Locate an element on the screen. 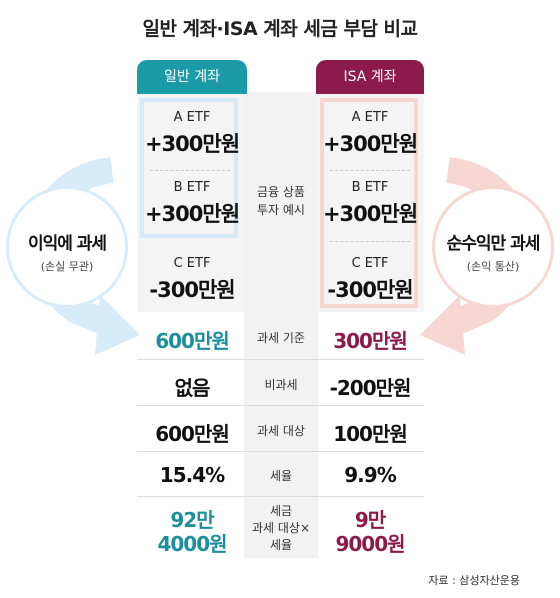 The height and width of the screenshot is (598, 560). general-taxable: 600만원 is located at coordinates (192, 434).